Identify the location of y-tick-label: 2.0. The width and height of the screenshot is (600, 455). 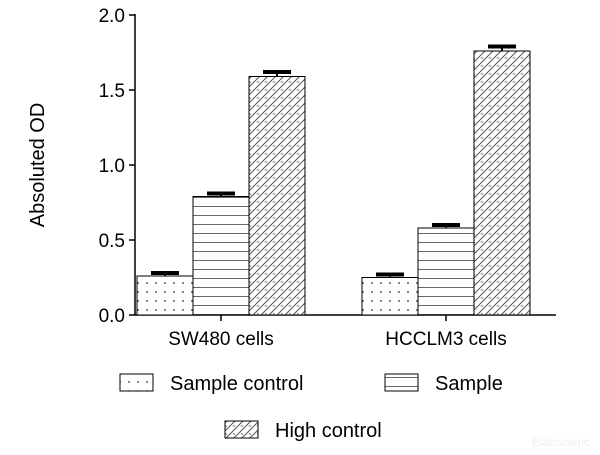
(112, 16).